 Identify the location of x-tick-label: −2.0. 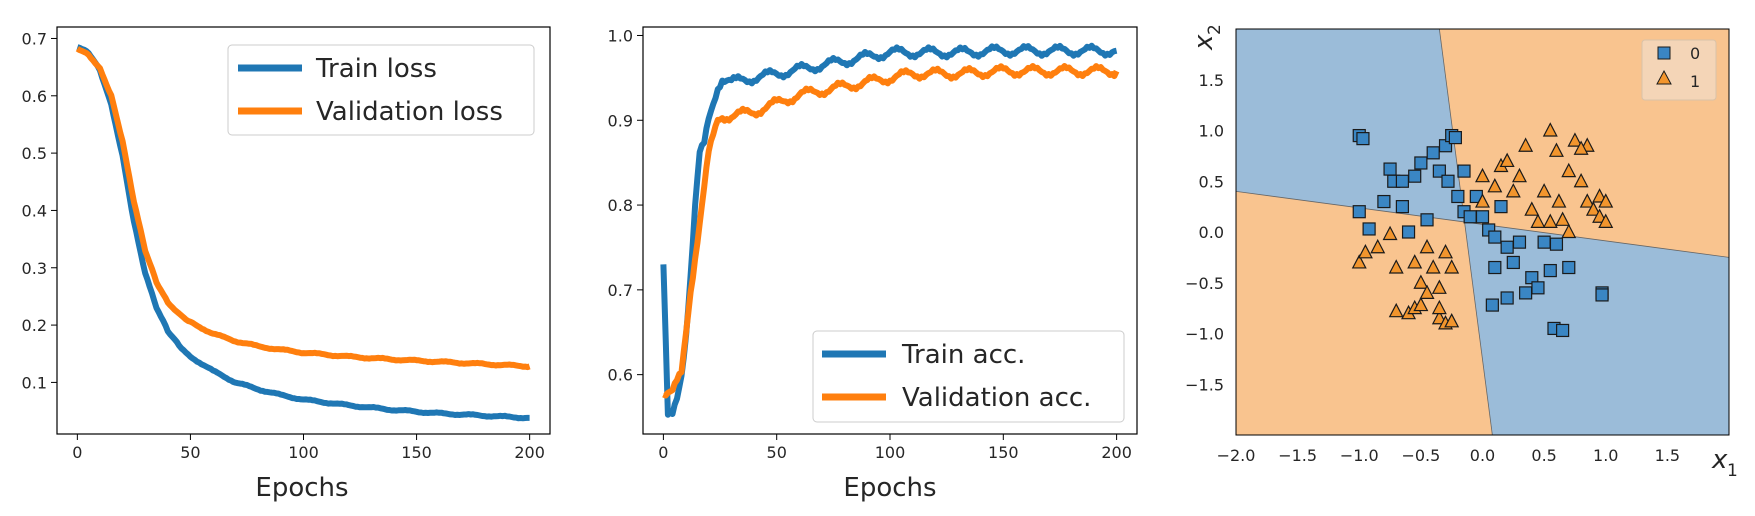
(1236, 455).